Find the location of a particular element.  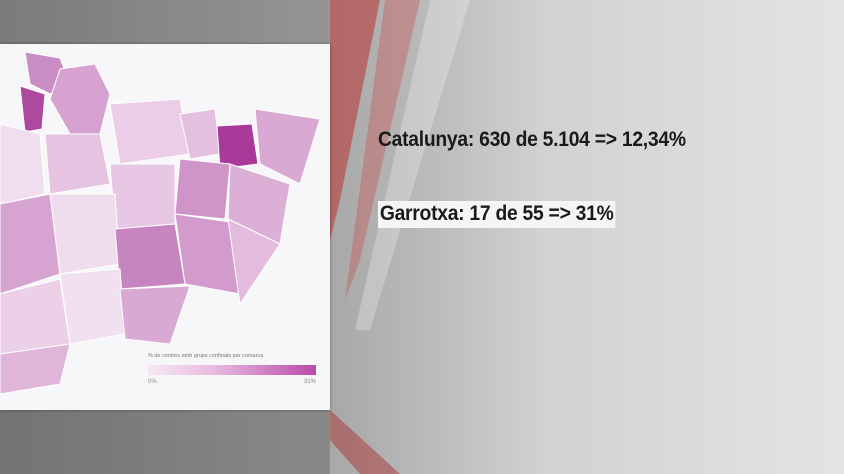

legend-color-scale is located at coordinates (232, 370).